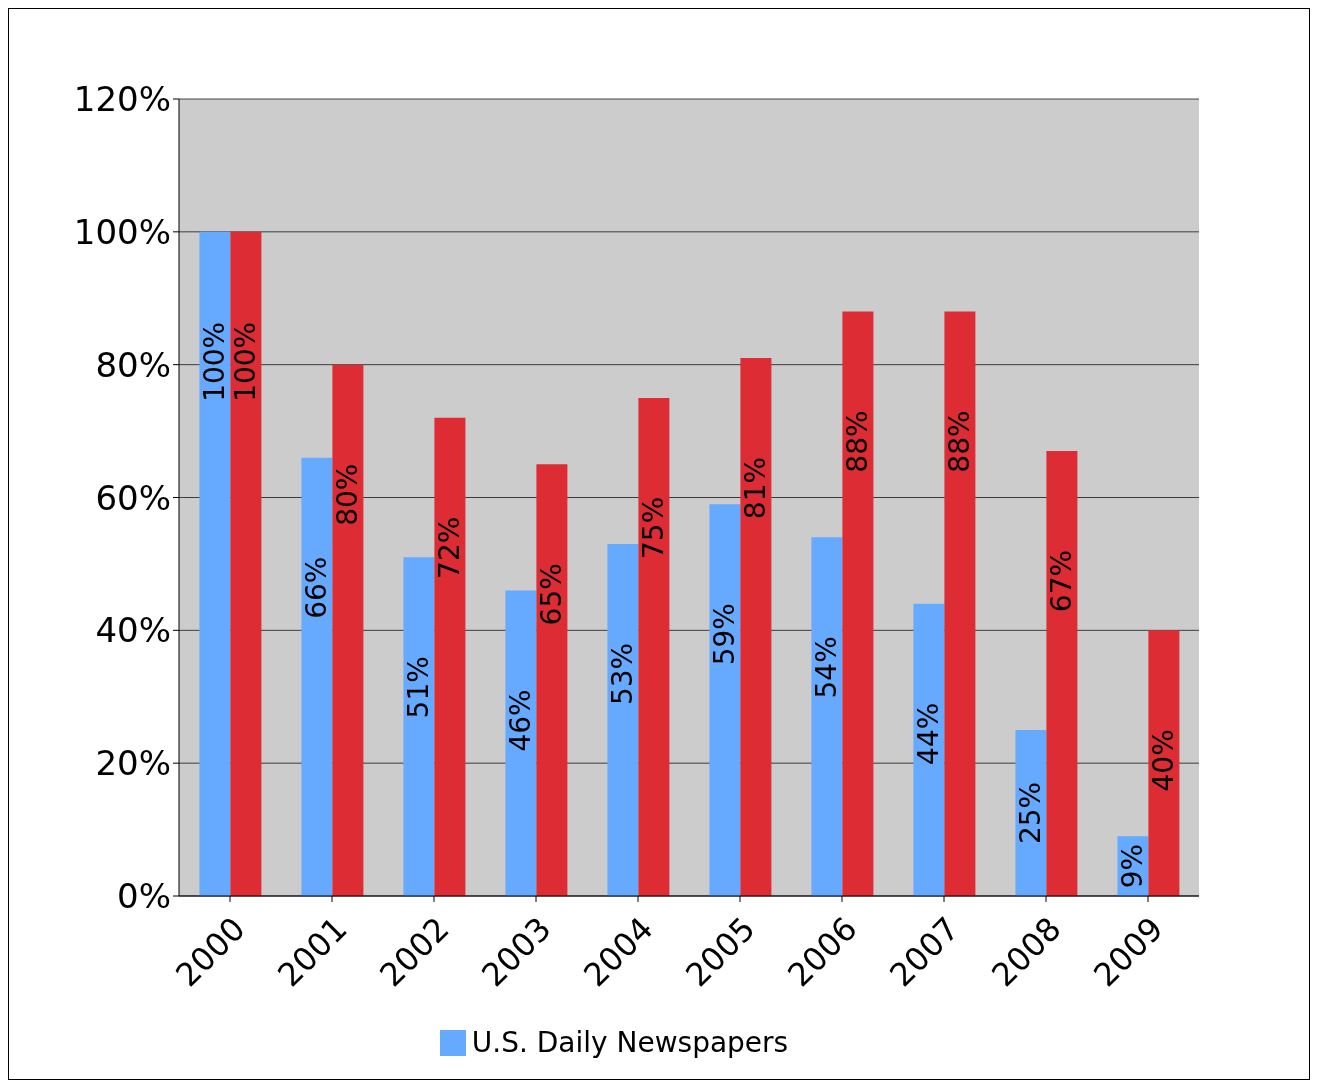 This screenshot has height=1089, width=1318. Describe the element at coordinates (756, 488) in the screenshot. I see `data-label: 81%` at that location.